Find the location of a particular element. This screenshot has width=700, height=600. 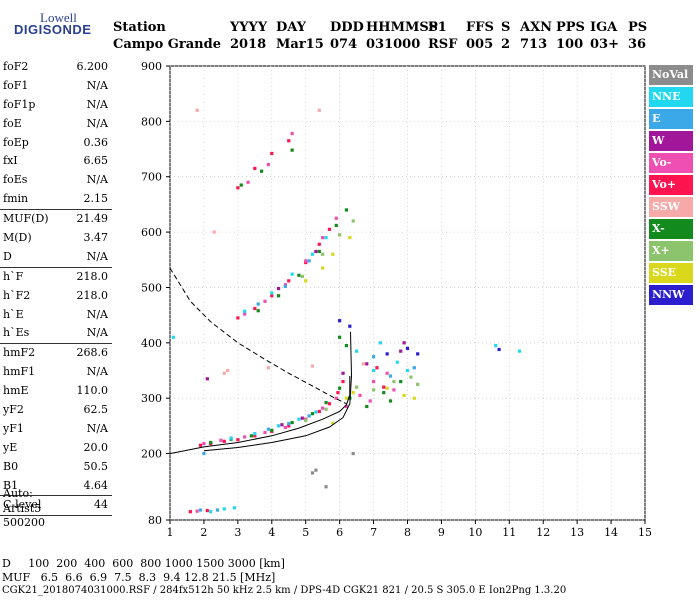

header-value: Campo Grande is located at coordinates (167, 44).